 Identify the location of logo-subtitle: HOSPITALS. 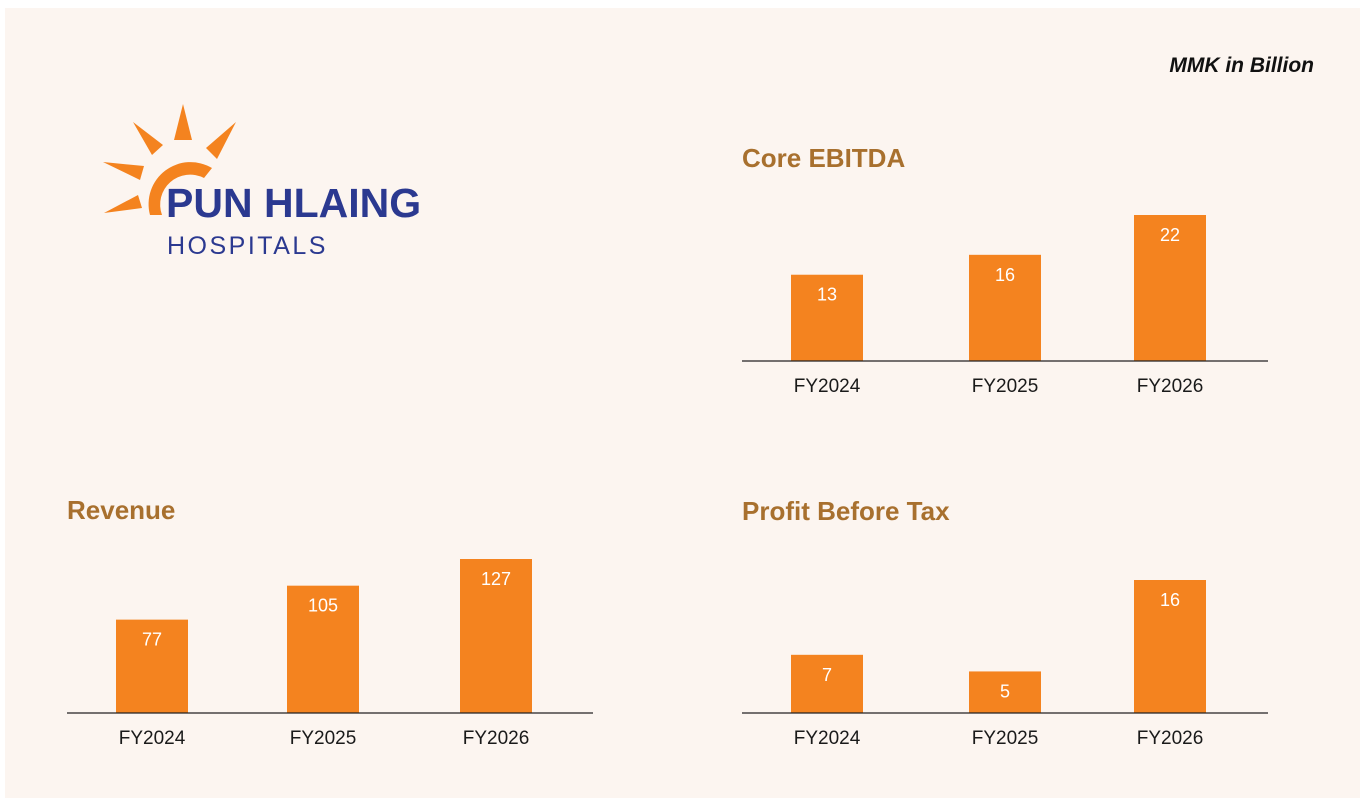
(247, 246).